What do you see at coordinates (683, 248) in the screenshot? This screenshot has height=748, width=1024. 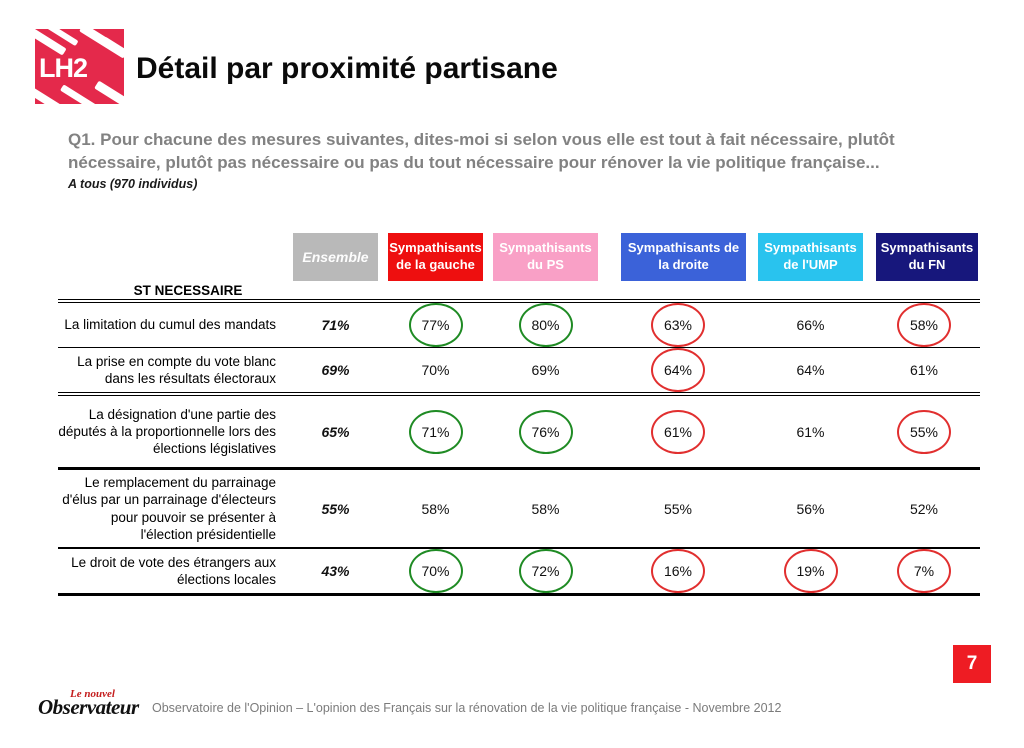 I see `column-header-label: Sympathisants de` at bounding box center [683, 248].